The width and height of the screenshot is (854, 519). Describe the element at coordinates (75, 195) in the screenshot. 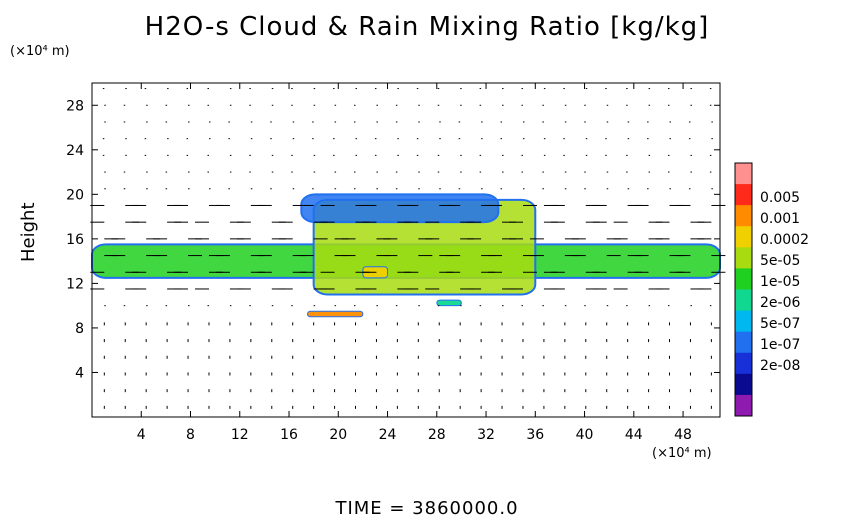

I see `y-tick-label: 20` at that location.